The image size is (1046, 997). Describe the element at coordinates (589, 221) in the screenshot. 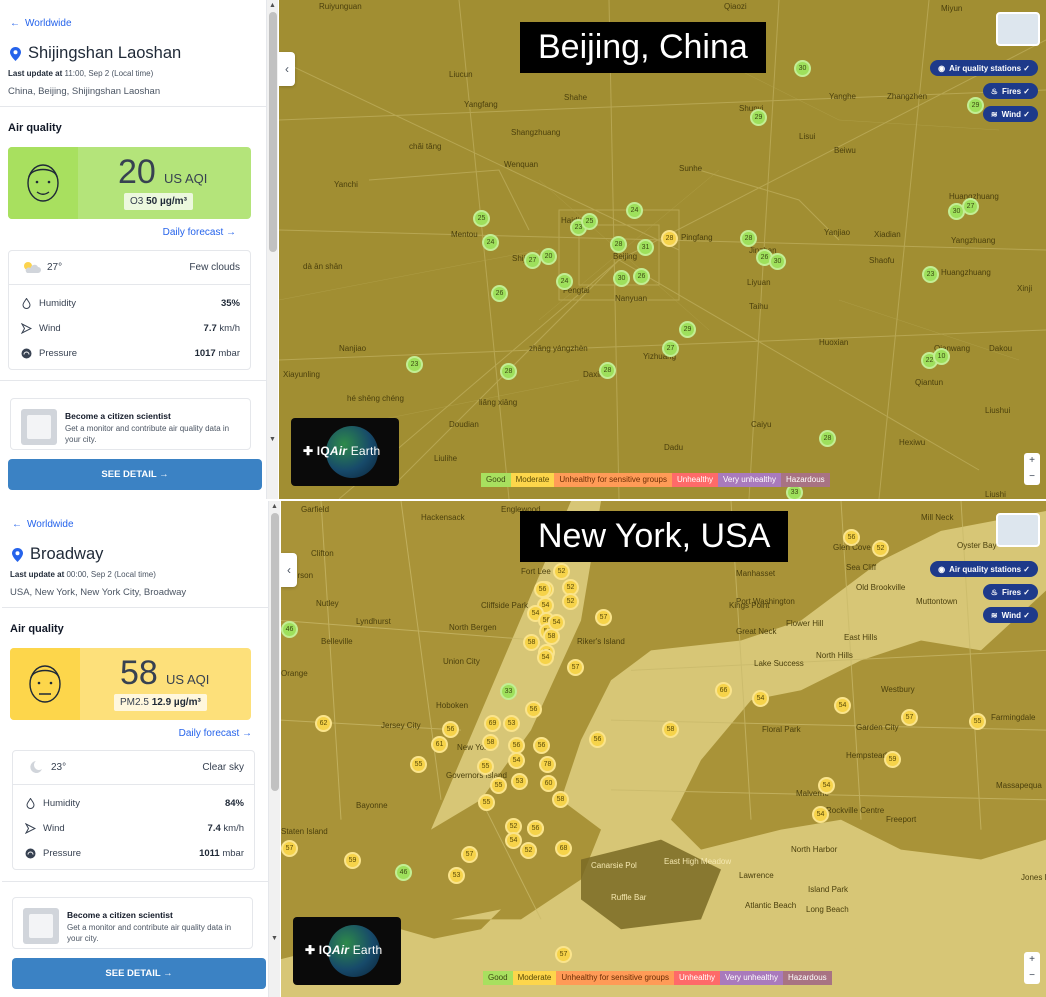

I see `aqi-station-marker: 25` at that location.